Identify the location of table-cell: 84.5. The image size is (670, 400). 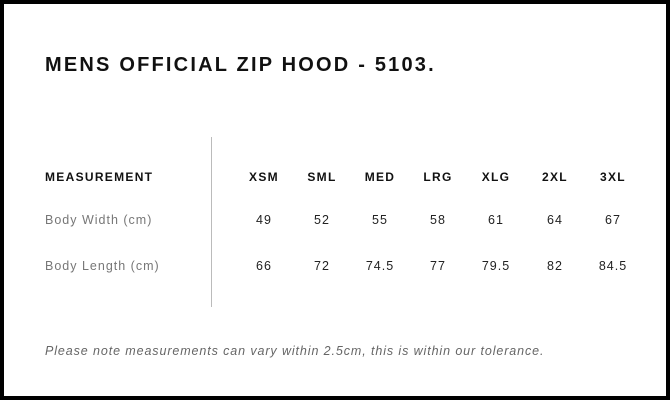
(613, 266).